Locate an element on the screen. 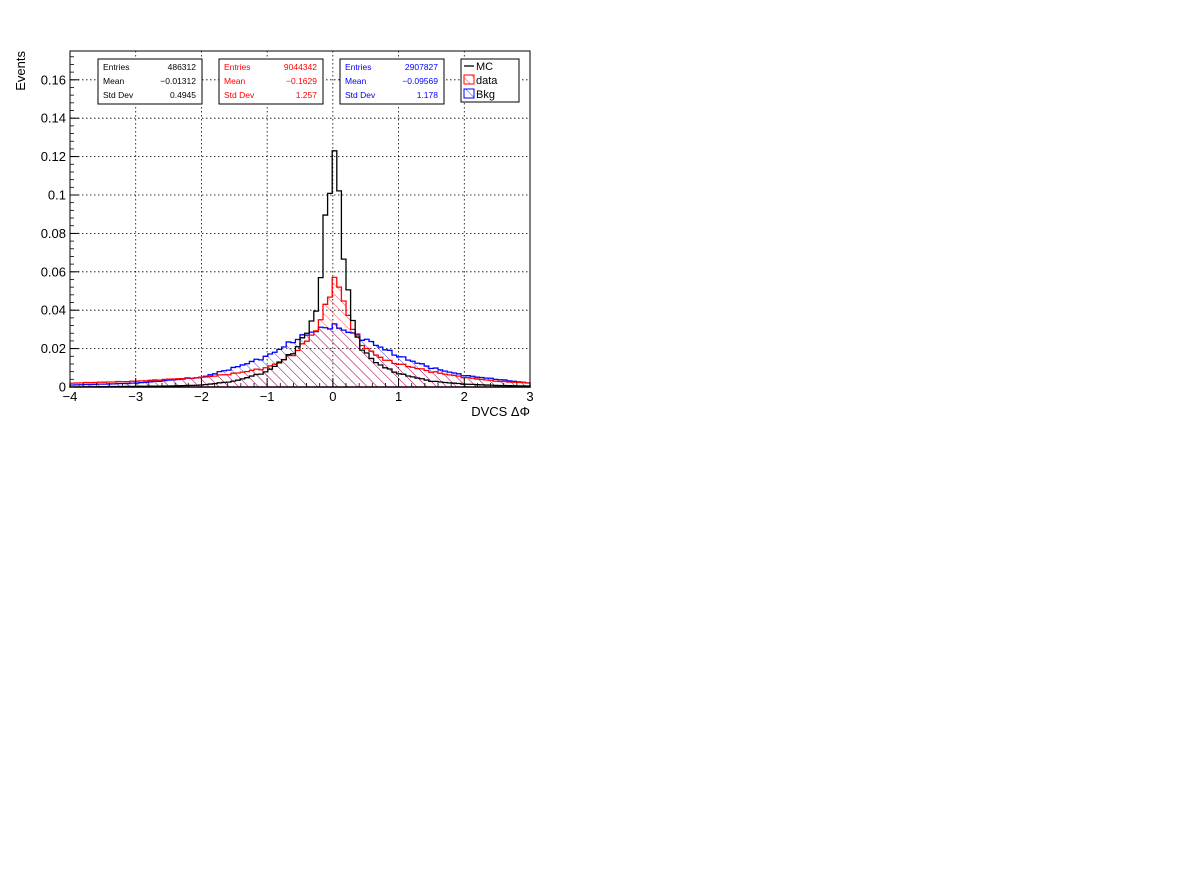 The height and width of the screenshot is (875, 1198). y-tick-label: 0.06 is located at coordinates (53, 271).